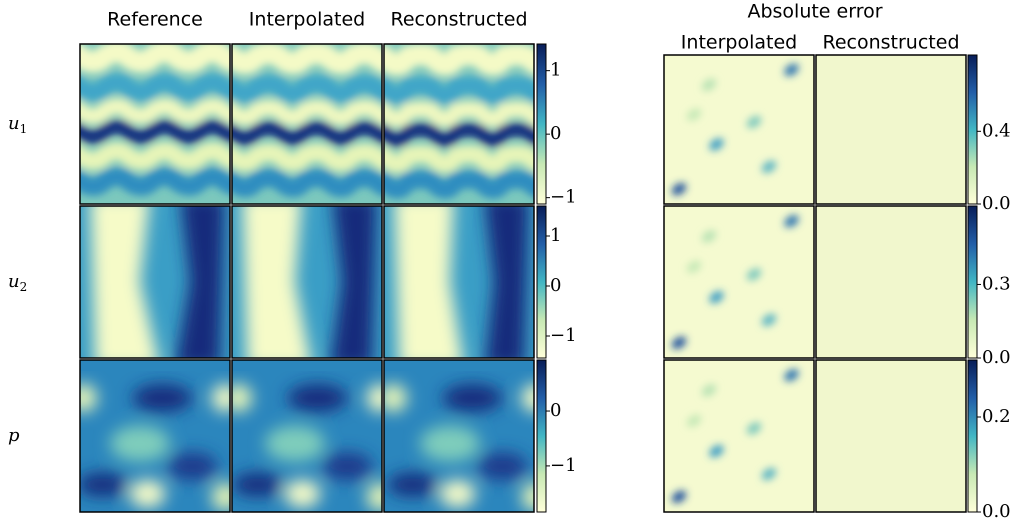 The image size is (1029, 525). What do you see at coordinates (814, 12) in the screenshot?
I see `error-title: Absolute error` at bounding box center [814, 12].